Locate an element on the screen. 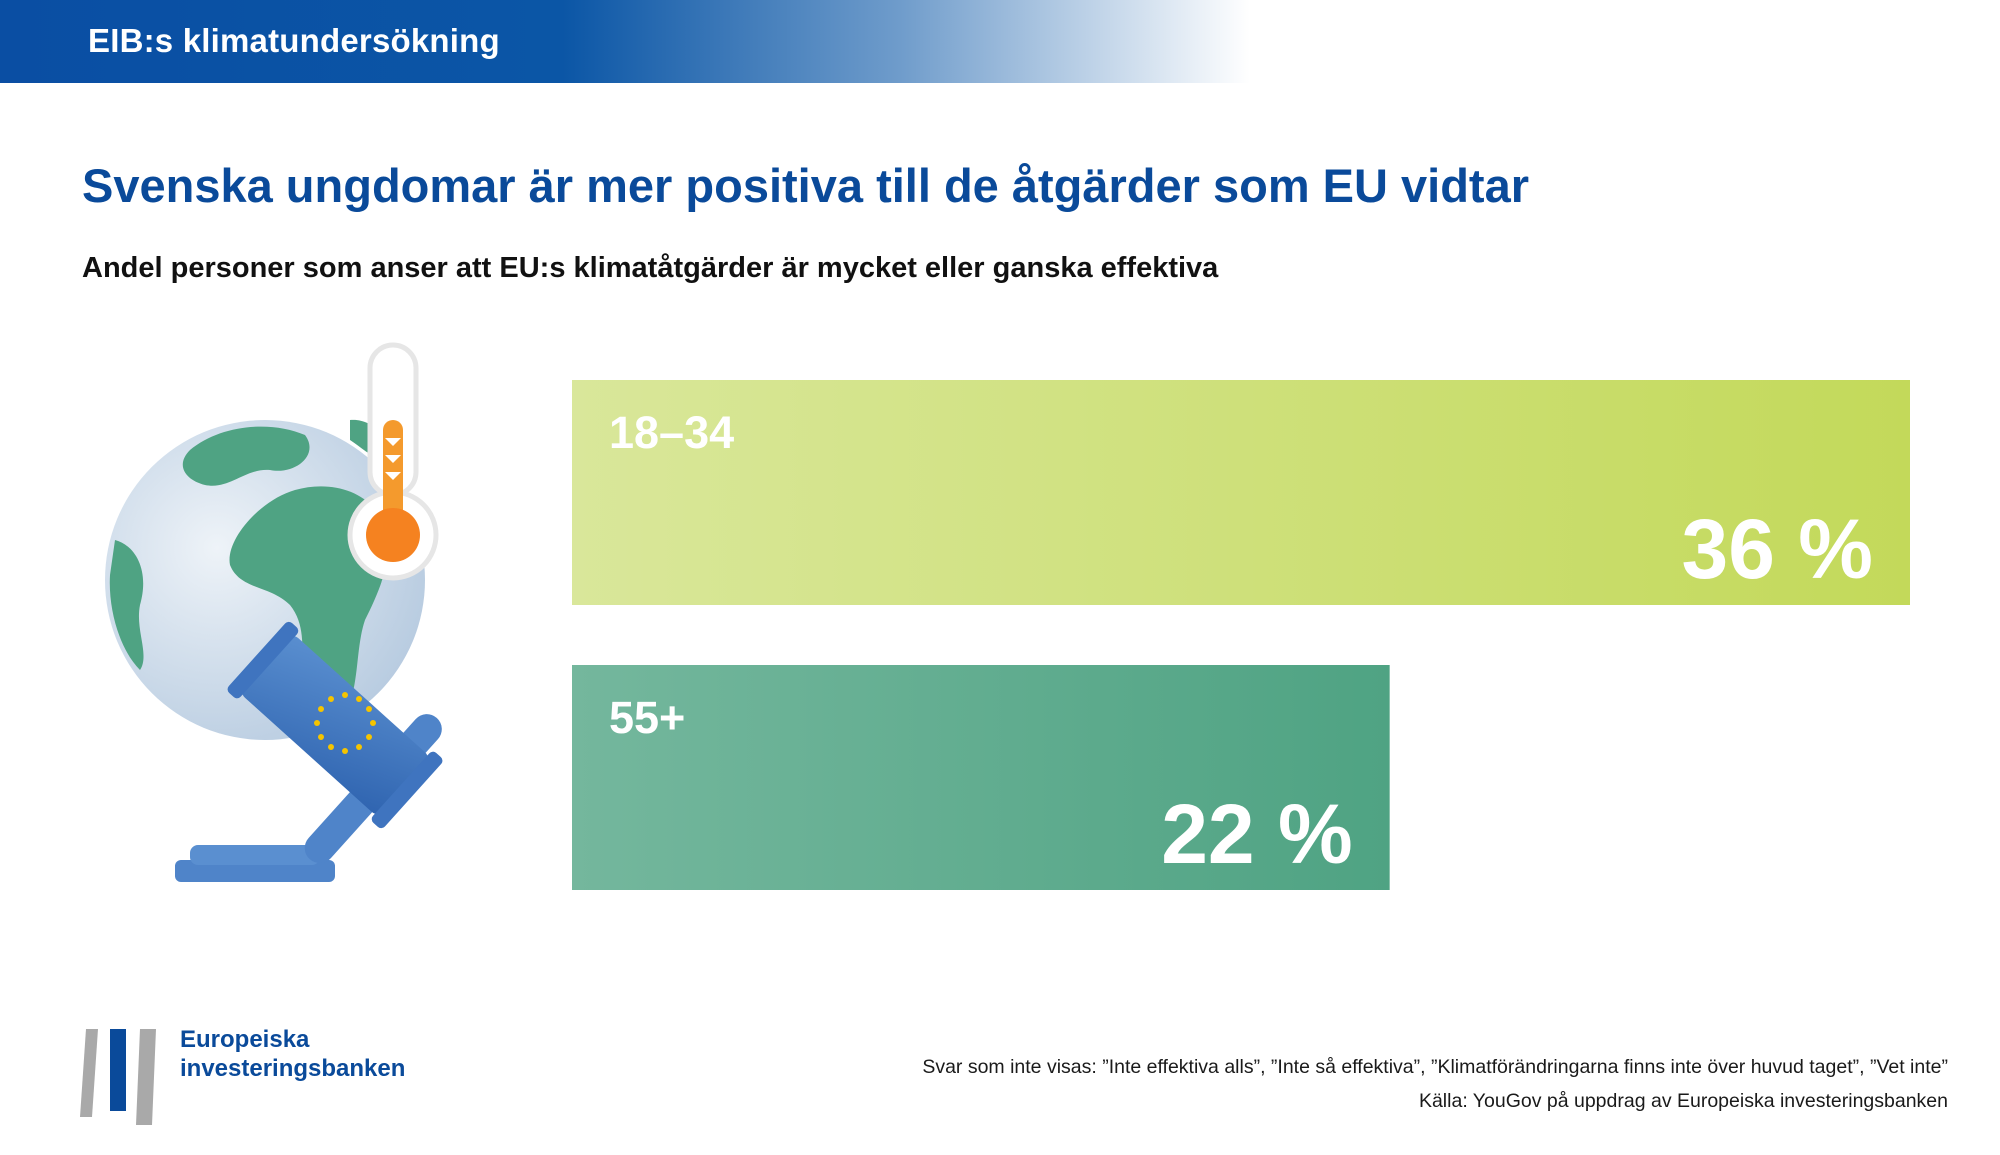 The image size is (2000, 1155). logo-text: Europeiska investeringsbanken is located at coordinates (292, 1054).